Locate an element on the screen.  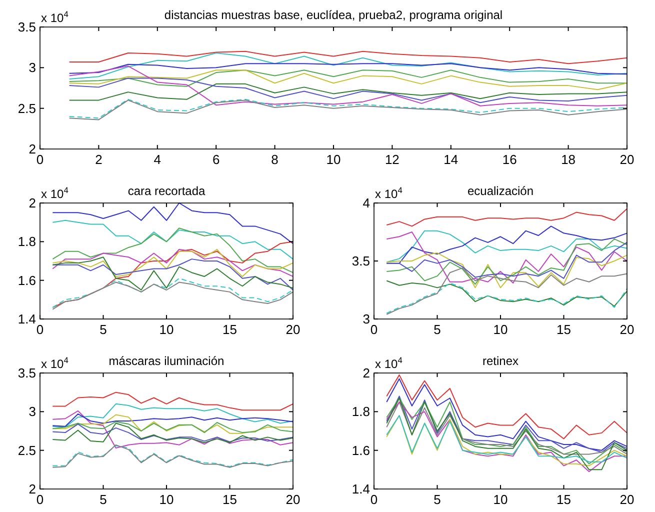
chart-title: máscaras iluminación is located at coordinates (166, 361).